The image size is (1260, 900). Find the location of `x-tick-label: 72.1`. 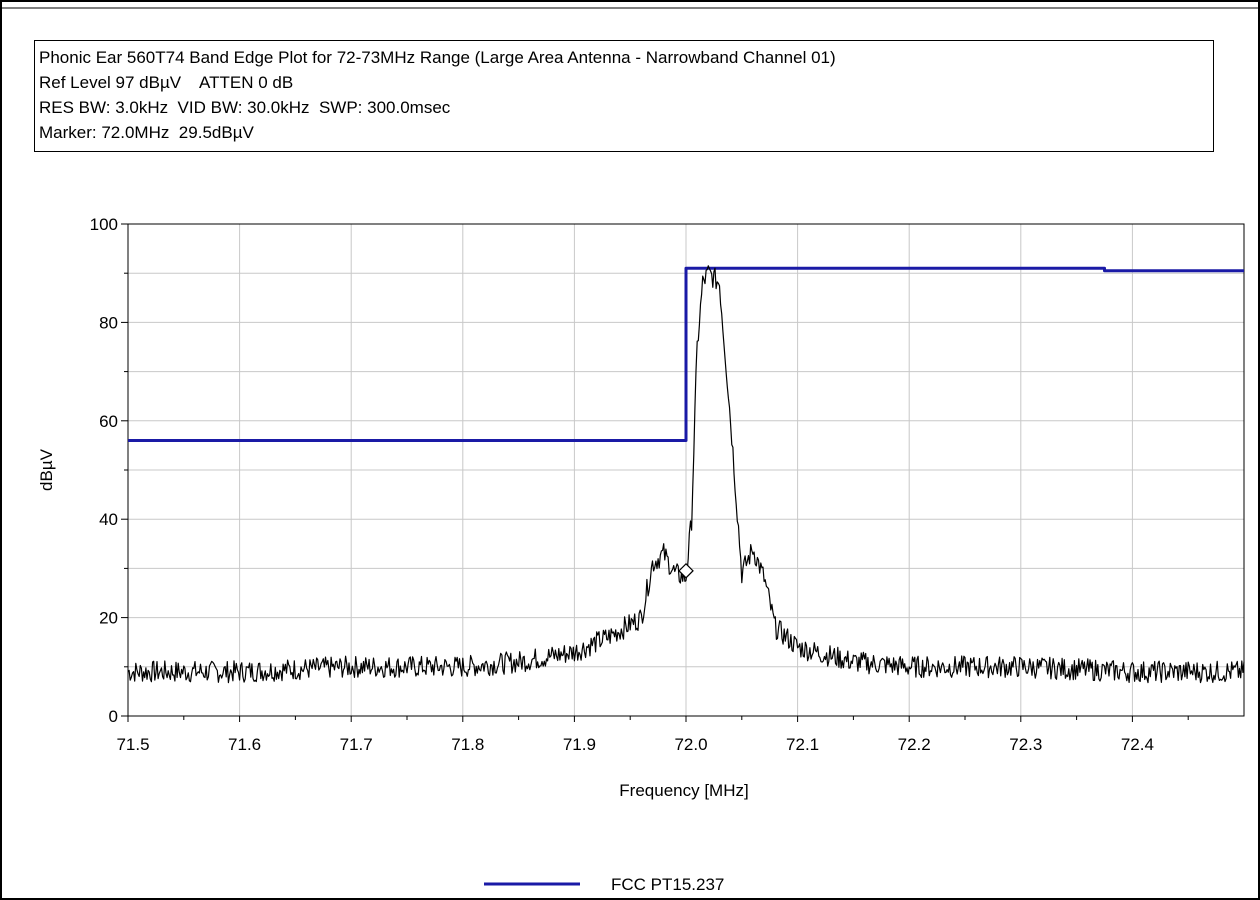

x-tick-label: 72.1 is located at coordinates (802, 744).